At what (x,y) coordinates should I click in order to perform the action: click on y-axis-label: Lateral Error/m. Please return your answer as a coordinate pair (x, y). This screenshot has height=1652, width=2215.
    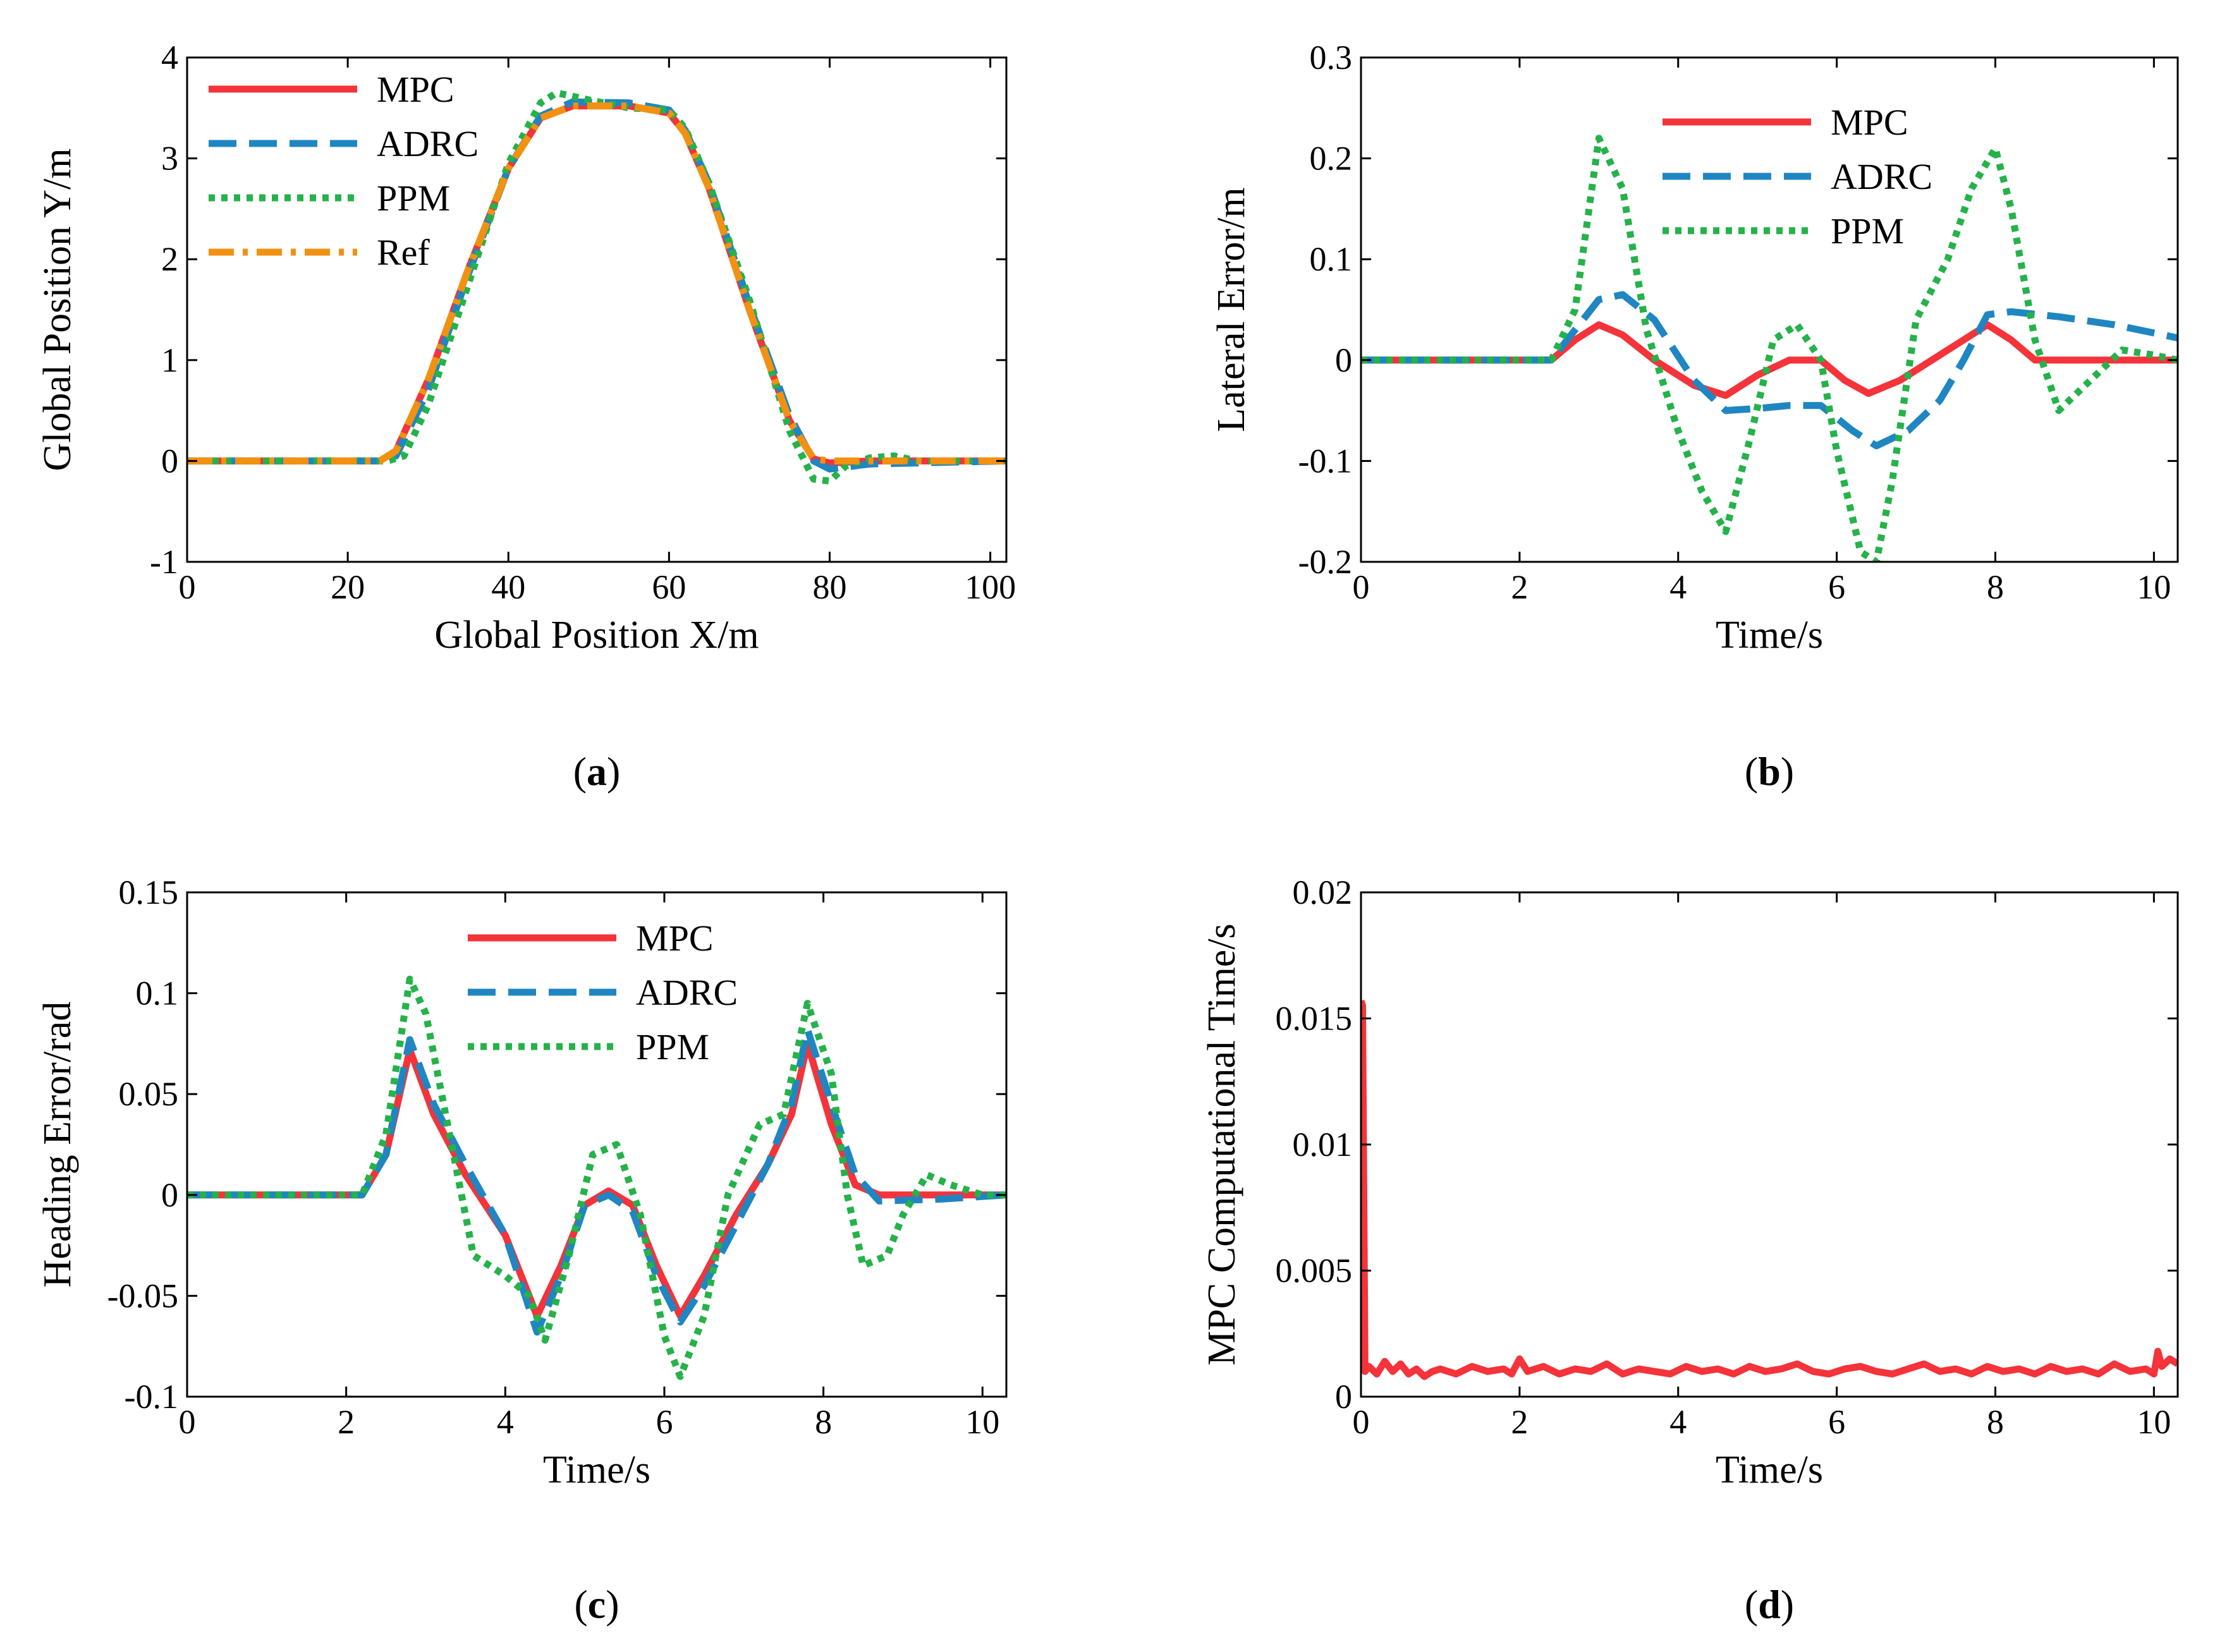
    Looking at the image, I should click on (1231, 309).